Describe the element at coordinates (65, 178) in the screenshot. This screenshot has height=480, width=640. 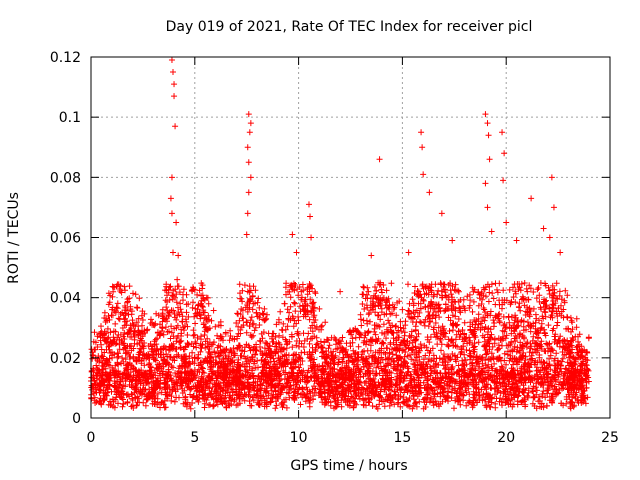
I see `y-tick-label: 0.08` at that location.